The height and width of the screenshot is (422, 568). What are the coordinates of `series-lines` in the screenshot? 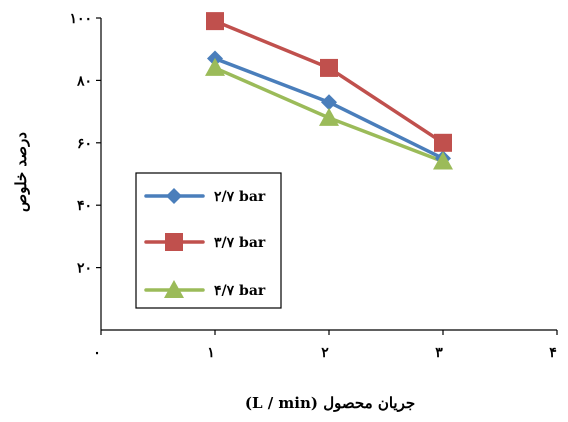 It's located at (329, 91).